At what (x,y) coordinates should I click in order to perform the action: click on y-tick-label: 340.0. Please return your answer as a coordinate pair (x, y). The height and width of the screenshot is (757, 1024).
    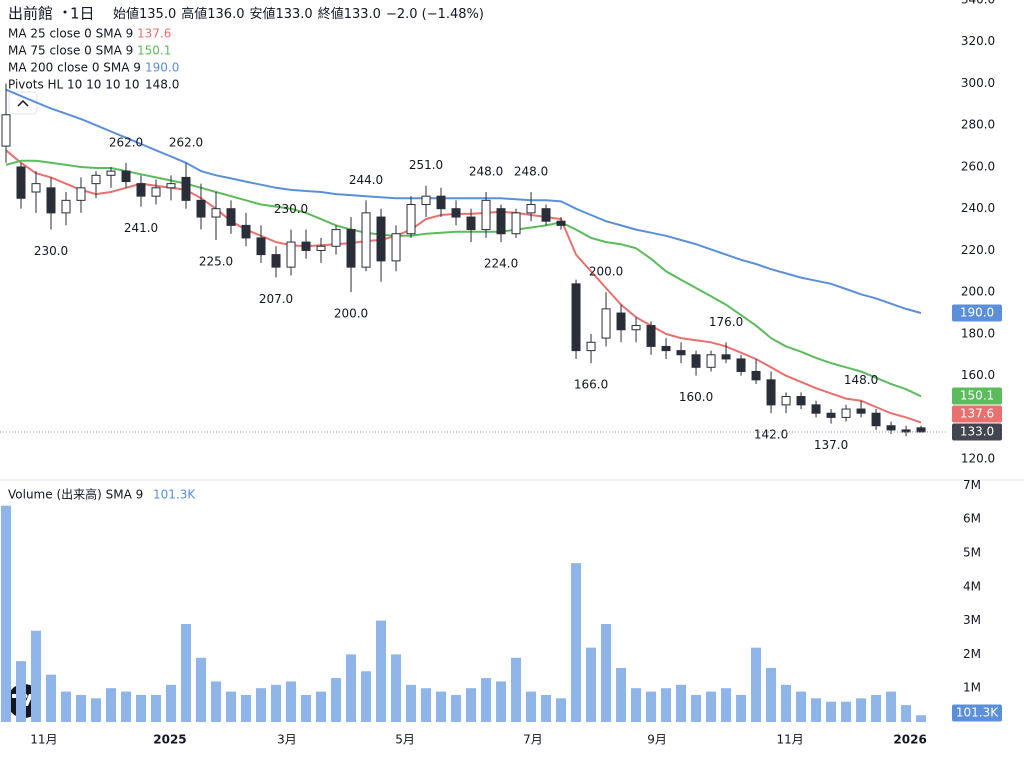
    Looking at the image, I should click on (978, 3).